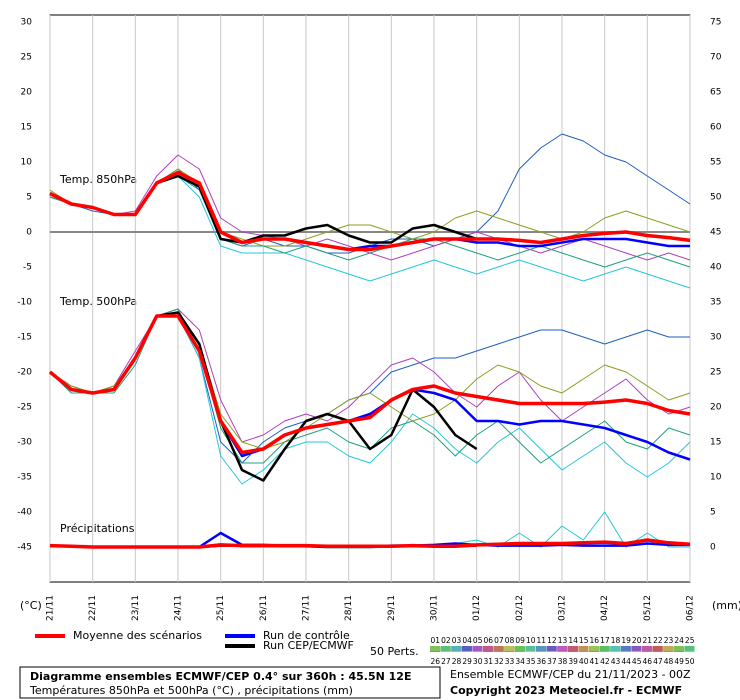 The height and width of the screenshot is (700, 740). What do you see at coordinates (24, 548) in the screenshot?
I see `y-tick-label: -45` at bounding box center [24, 548].